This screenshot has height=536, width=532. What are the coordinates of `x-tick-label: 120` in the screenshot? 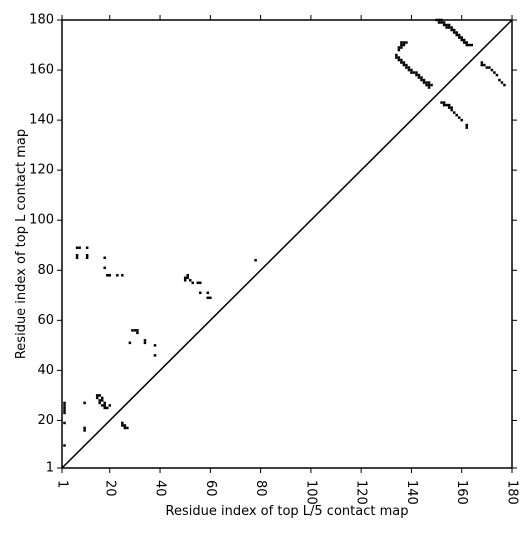 It's located at (361, 492).